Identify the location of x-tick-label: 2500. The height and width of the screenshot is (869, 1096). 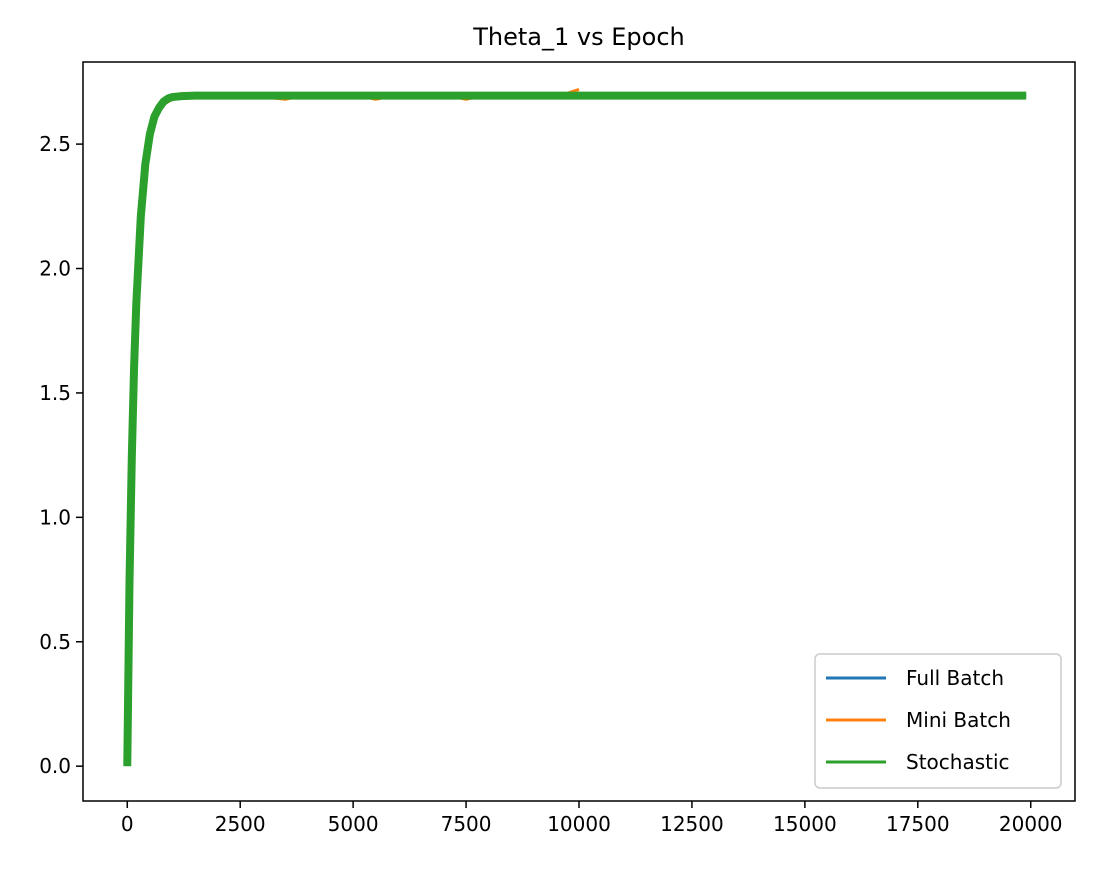
(240, 824).